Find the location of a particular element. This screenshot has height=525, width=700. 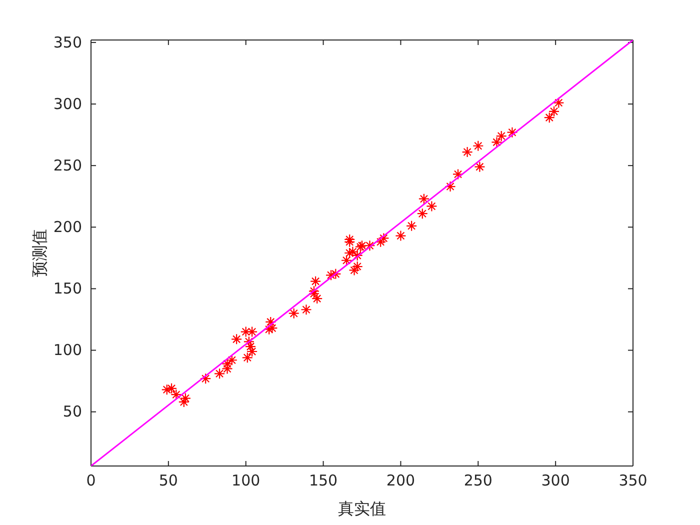

x-tick-label: 300 is located at coordinates (555, 481).